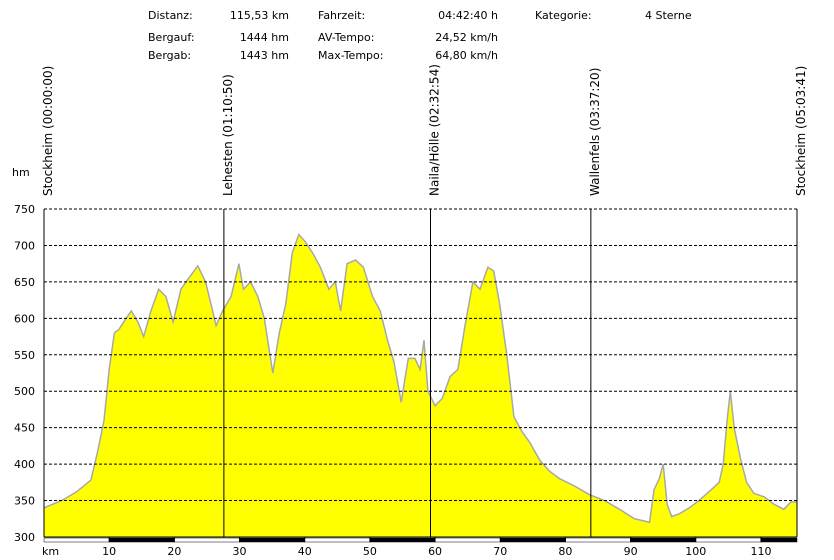 The image size is (834, 560). I want to click on x-axis-label: km, so click(50, 551).